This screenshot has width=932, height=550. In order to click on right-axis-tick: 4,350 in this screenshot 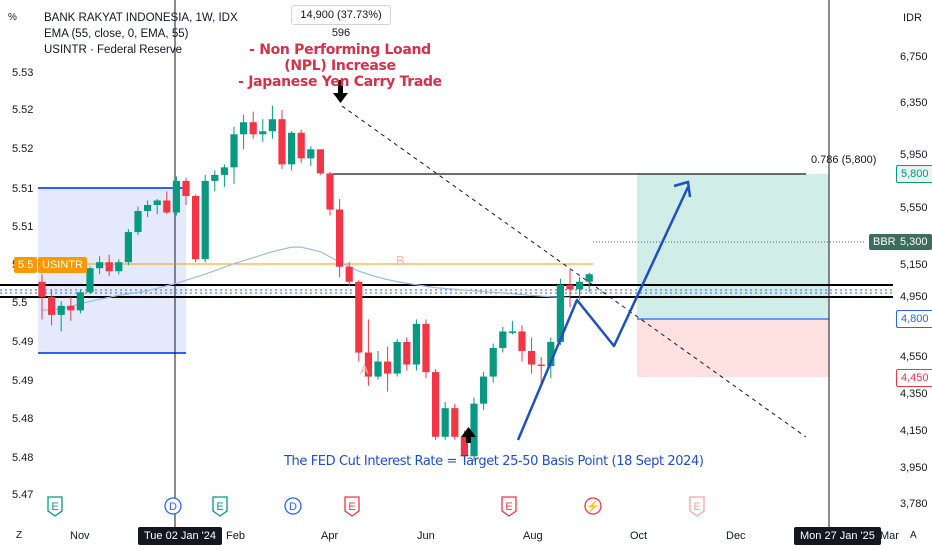, I will do `click(914, 394)`.